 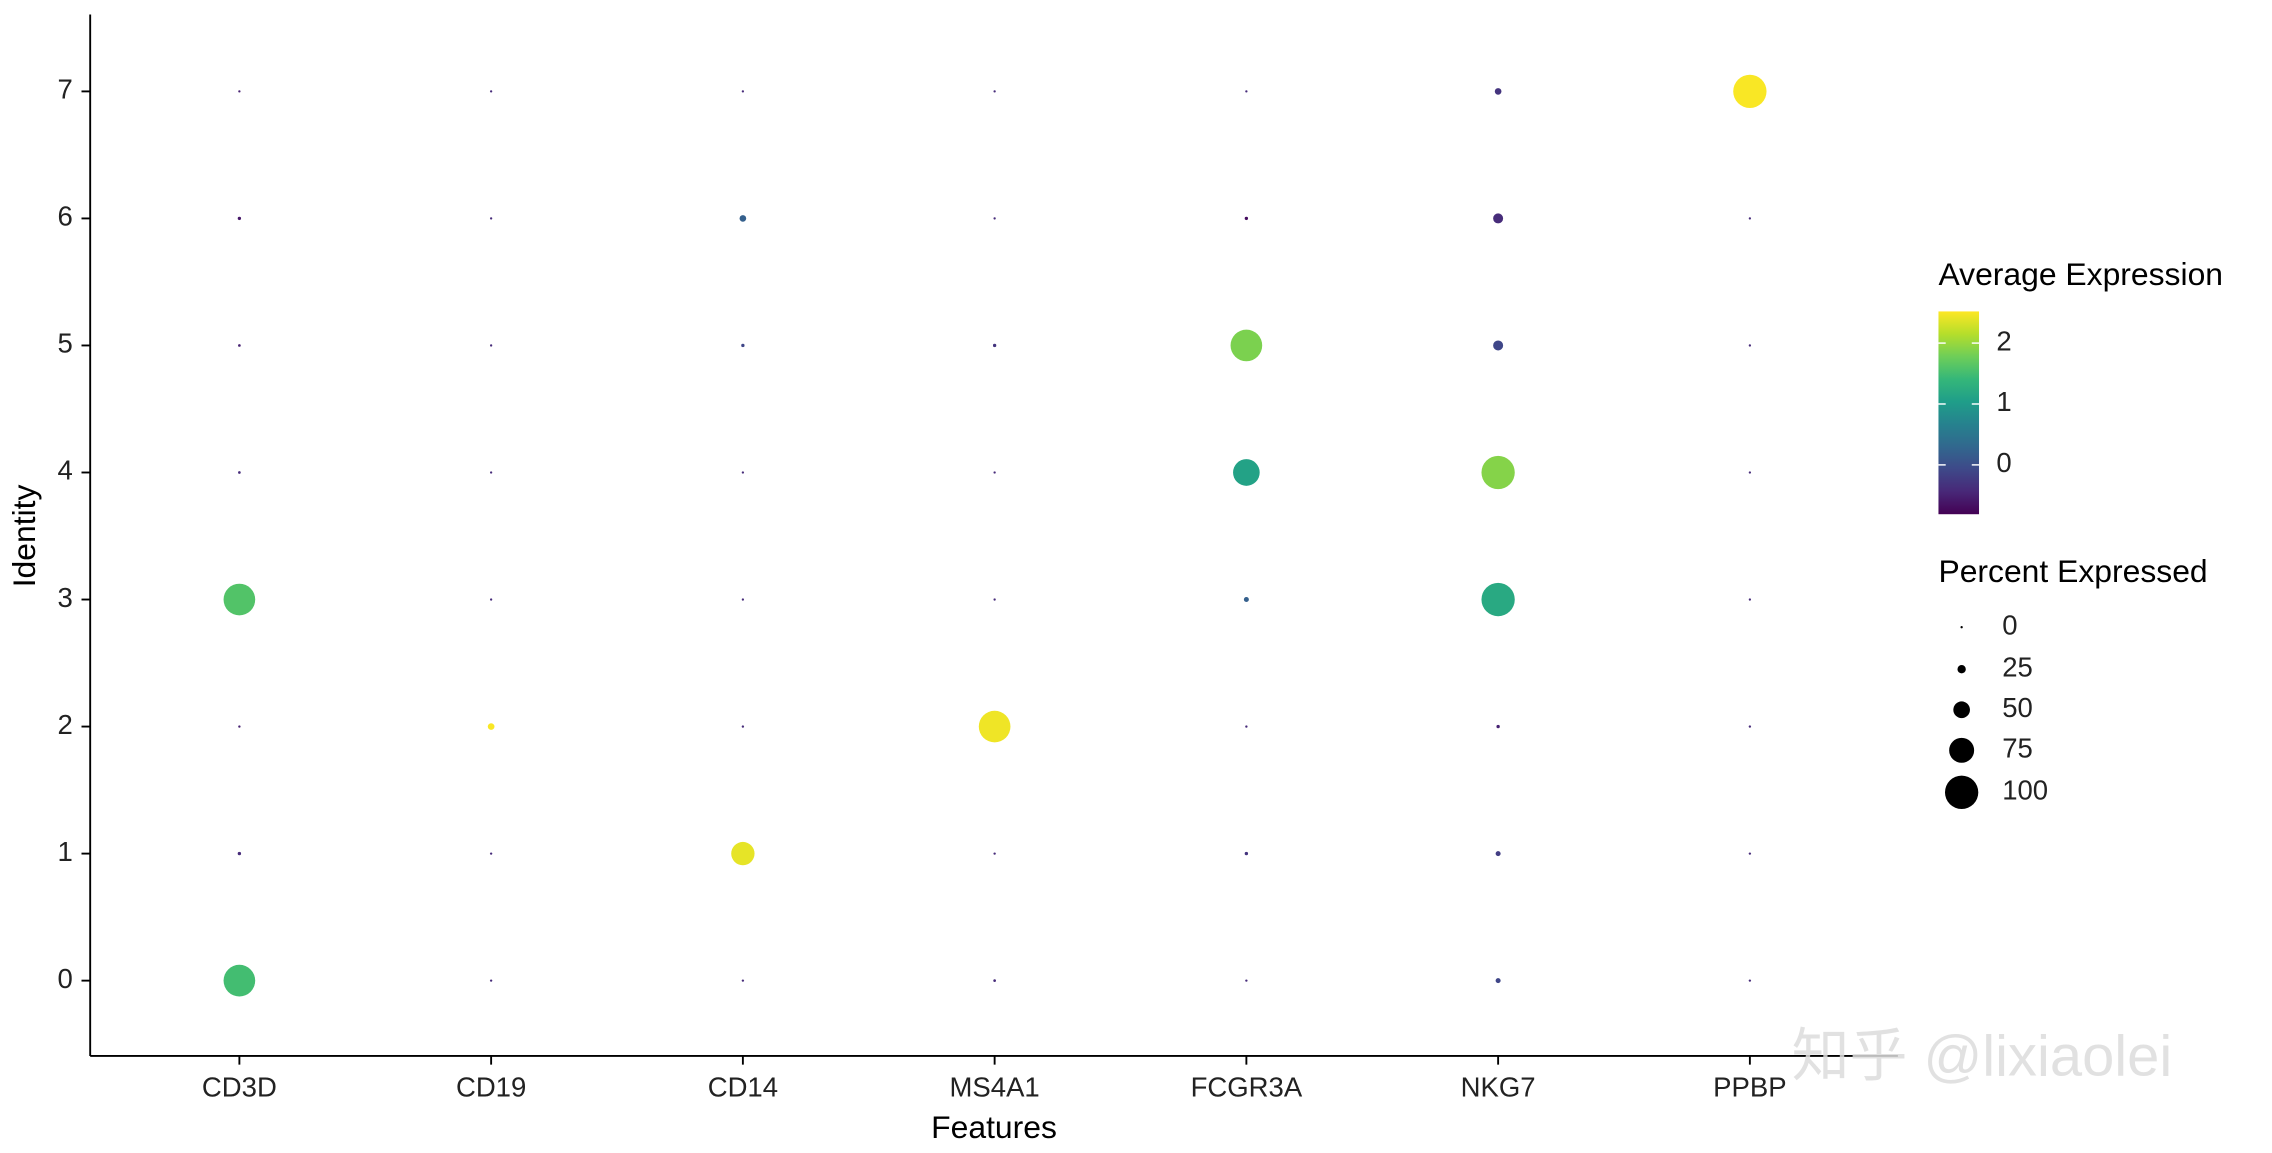 What do you see at coordinates (24, 536) in the screenshot?
I see `y-axis-title: Identity` at bounding box center [24, 536].